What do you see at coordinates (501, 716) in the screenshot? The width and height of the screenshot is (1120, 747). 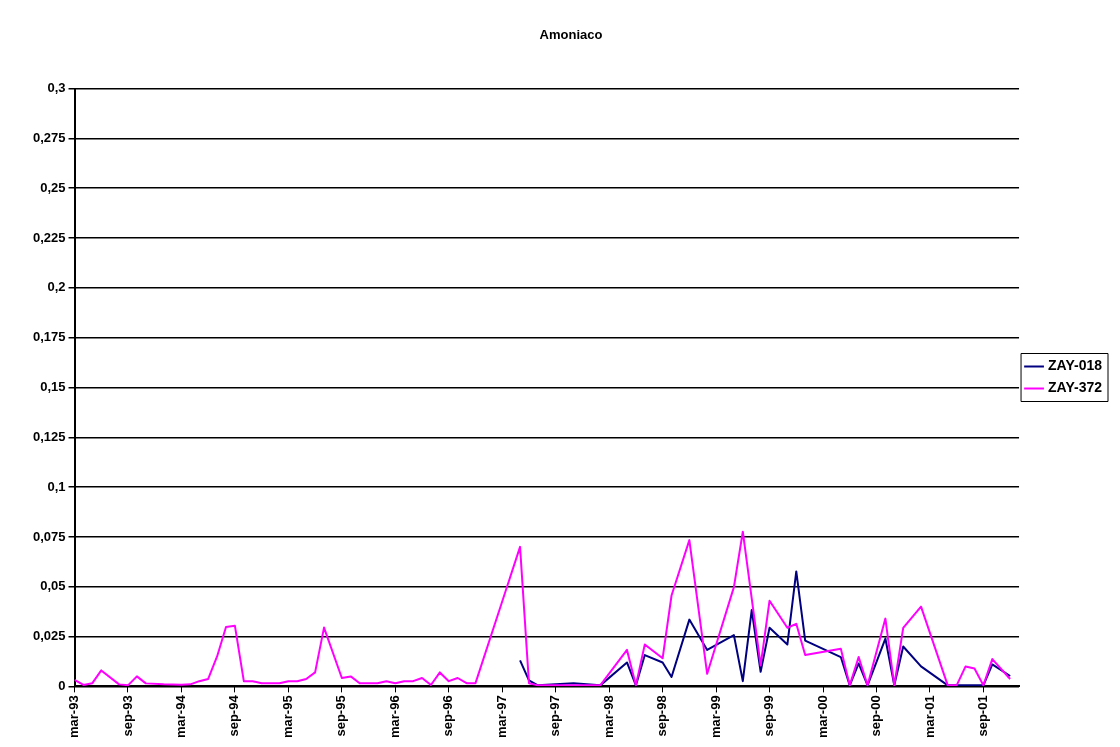 I see `x-tick-label: mar-97` at bounding box center [501, 716].